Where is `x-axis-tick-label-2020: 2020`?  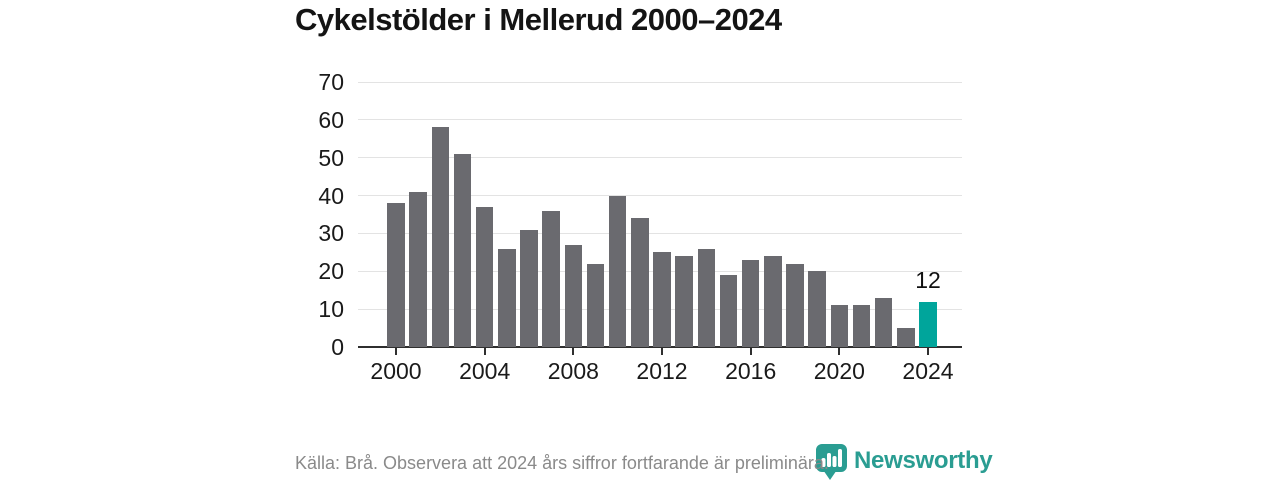 x-axis-tick-label-2020: 2020 is located at coordinates (839, 371).